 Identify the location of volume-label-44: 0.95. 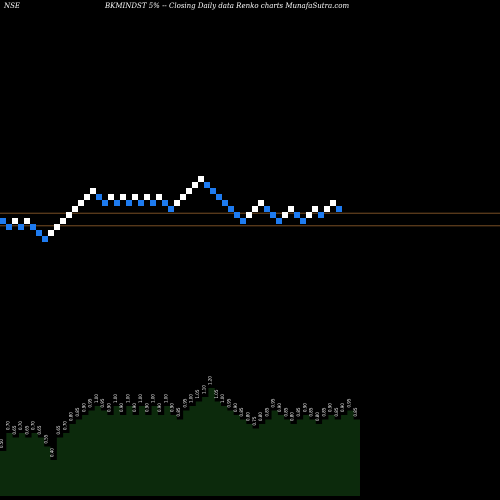
(273, 402).